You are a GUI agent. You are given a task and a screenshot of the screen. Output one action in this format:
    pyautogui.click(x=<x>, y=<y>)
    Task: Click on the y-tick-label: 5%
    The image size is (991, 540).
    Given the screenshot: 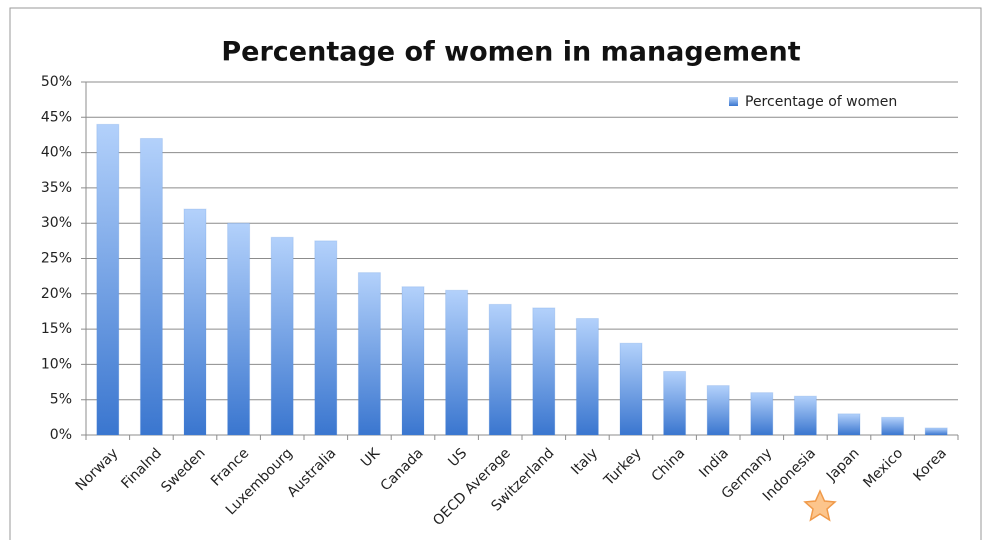 What is the action you would take?
    pyautogui.click(x=61, y=400)
    